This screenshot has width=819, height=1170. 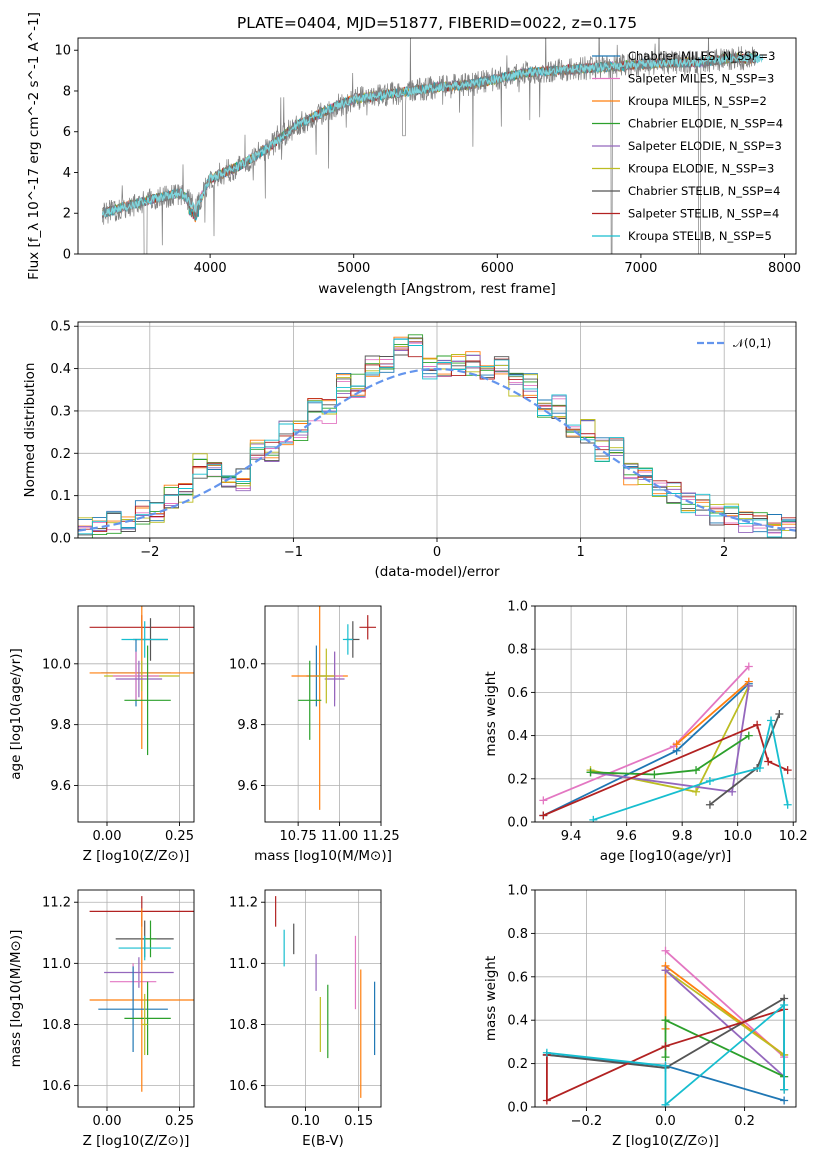 What do you see at coordinates (703, 214) in the screenshot?
I see `legend-label: Salpeter STELIB, N_SSP=4` at bounding box center [703, 214].